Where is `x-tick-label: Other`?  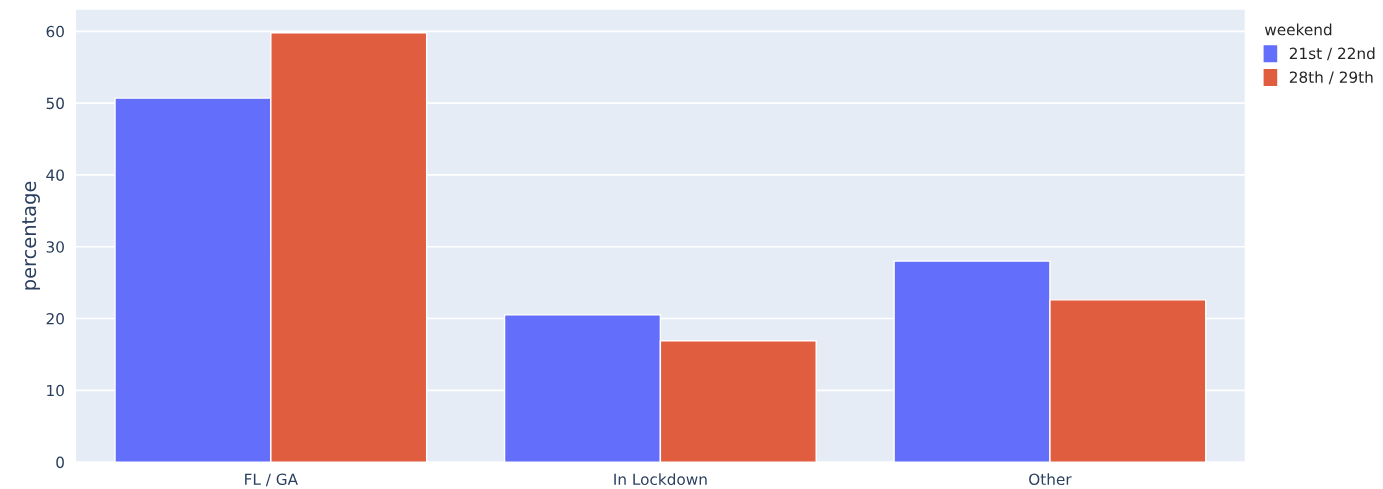
x-tick-label: Other is located at coordinates (1050, 479).